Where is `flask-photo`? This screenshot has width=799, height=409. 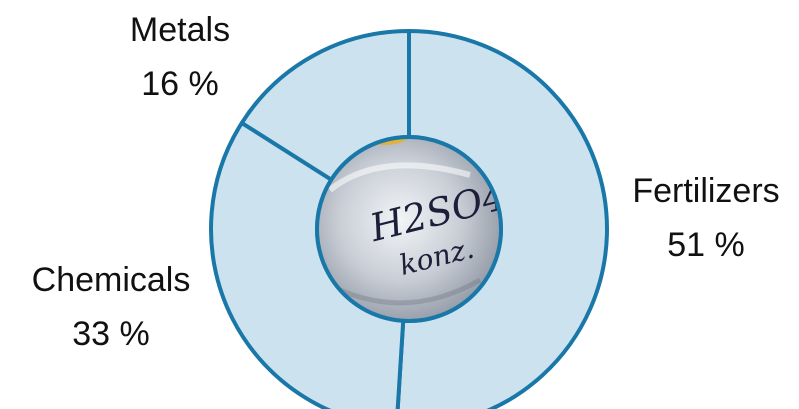
flask-photo is located at coordinates (409, 229).